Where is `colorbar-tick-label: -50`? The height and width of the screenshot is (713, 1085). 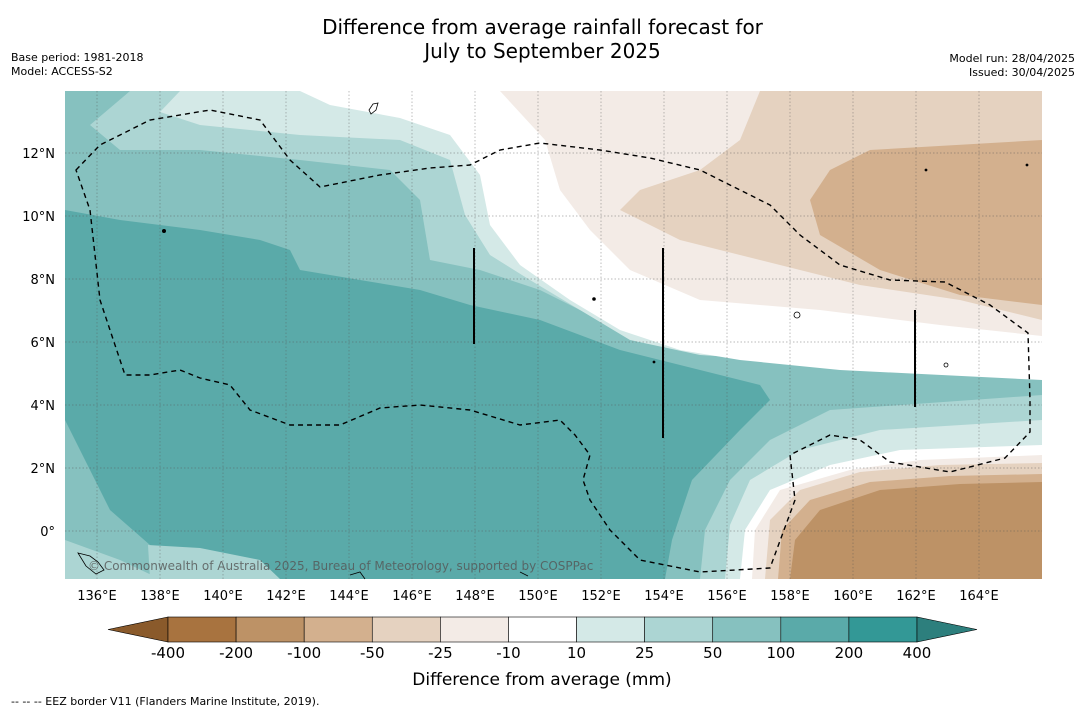 colorbar-tick-label: -50 is located at coordinates (372, 653).